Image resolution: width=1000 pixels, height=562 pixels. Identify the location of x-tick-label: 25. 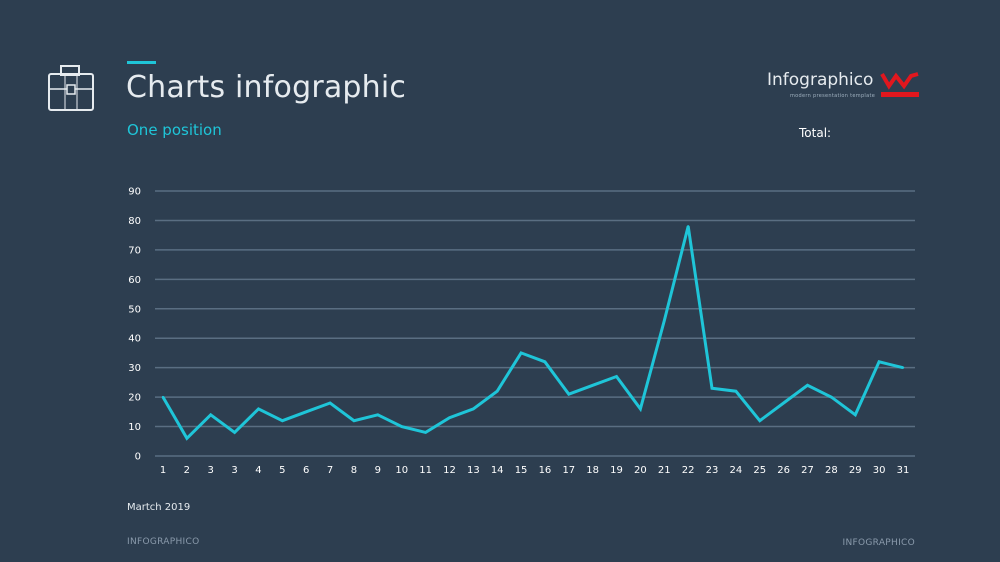
(759, 470).